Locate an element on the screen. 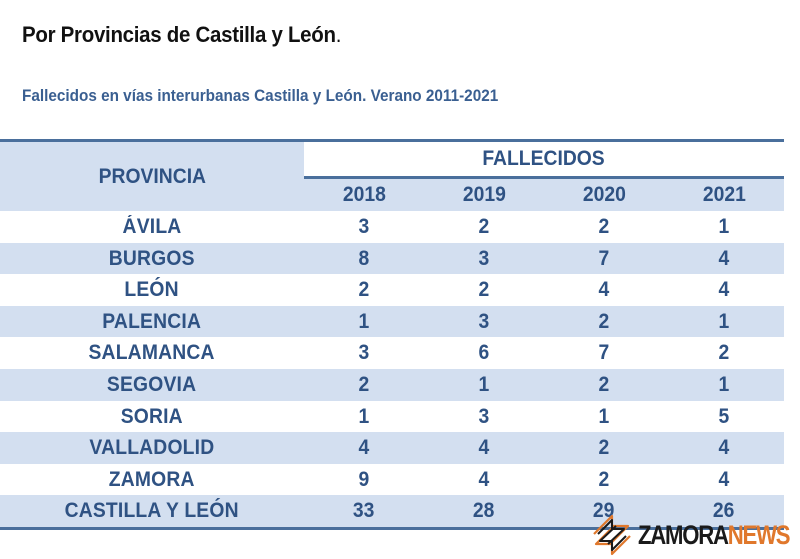 The height and width of the screenshot is (559, 800). fatalities-value: 6 is located at coordinates (484, 353).